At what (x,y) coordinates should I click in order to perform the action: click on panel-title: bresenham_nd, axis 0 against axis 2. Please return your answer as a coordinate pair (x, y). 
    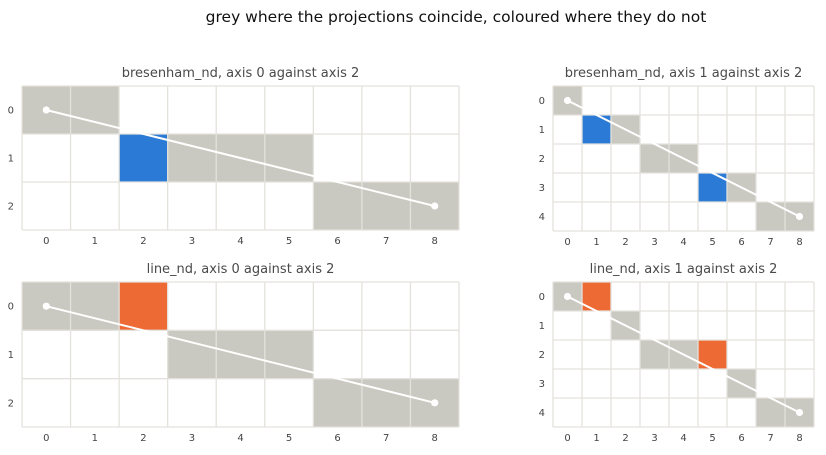
    Looking at the image, I should click on (241, 73).